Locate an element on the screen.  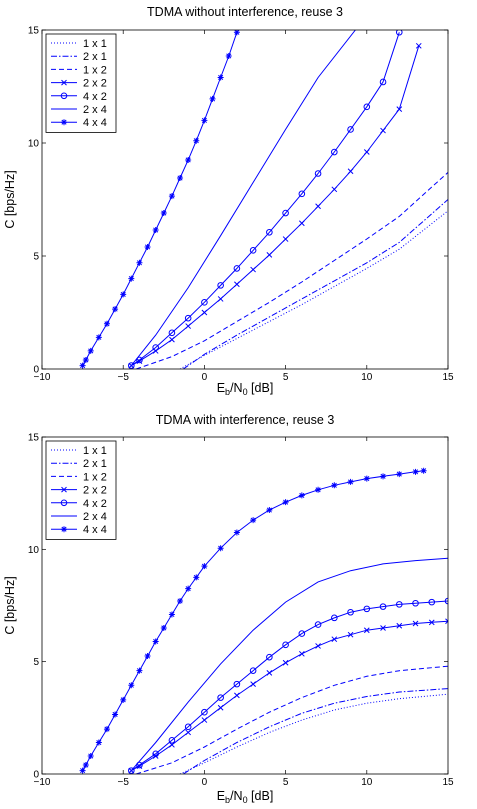
legend-item-2x2: 2 x 2 is located at coordinates (79, 491).